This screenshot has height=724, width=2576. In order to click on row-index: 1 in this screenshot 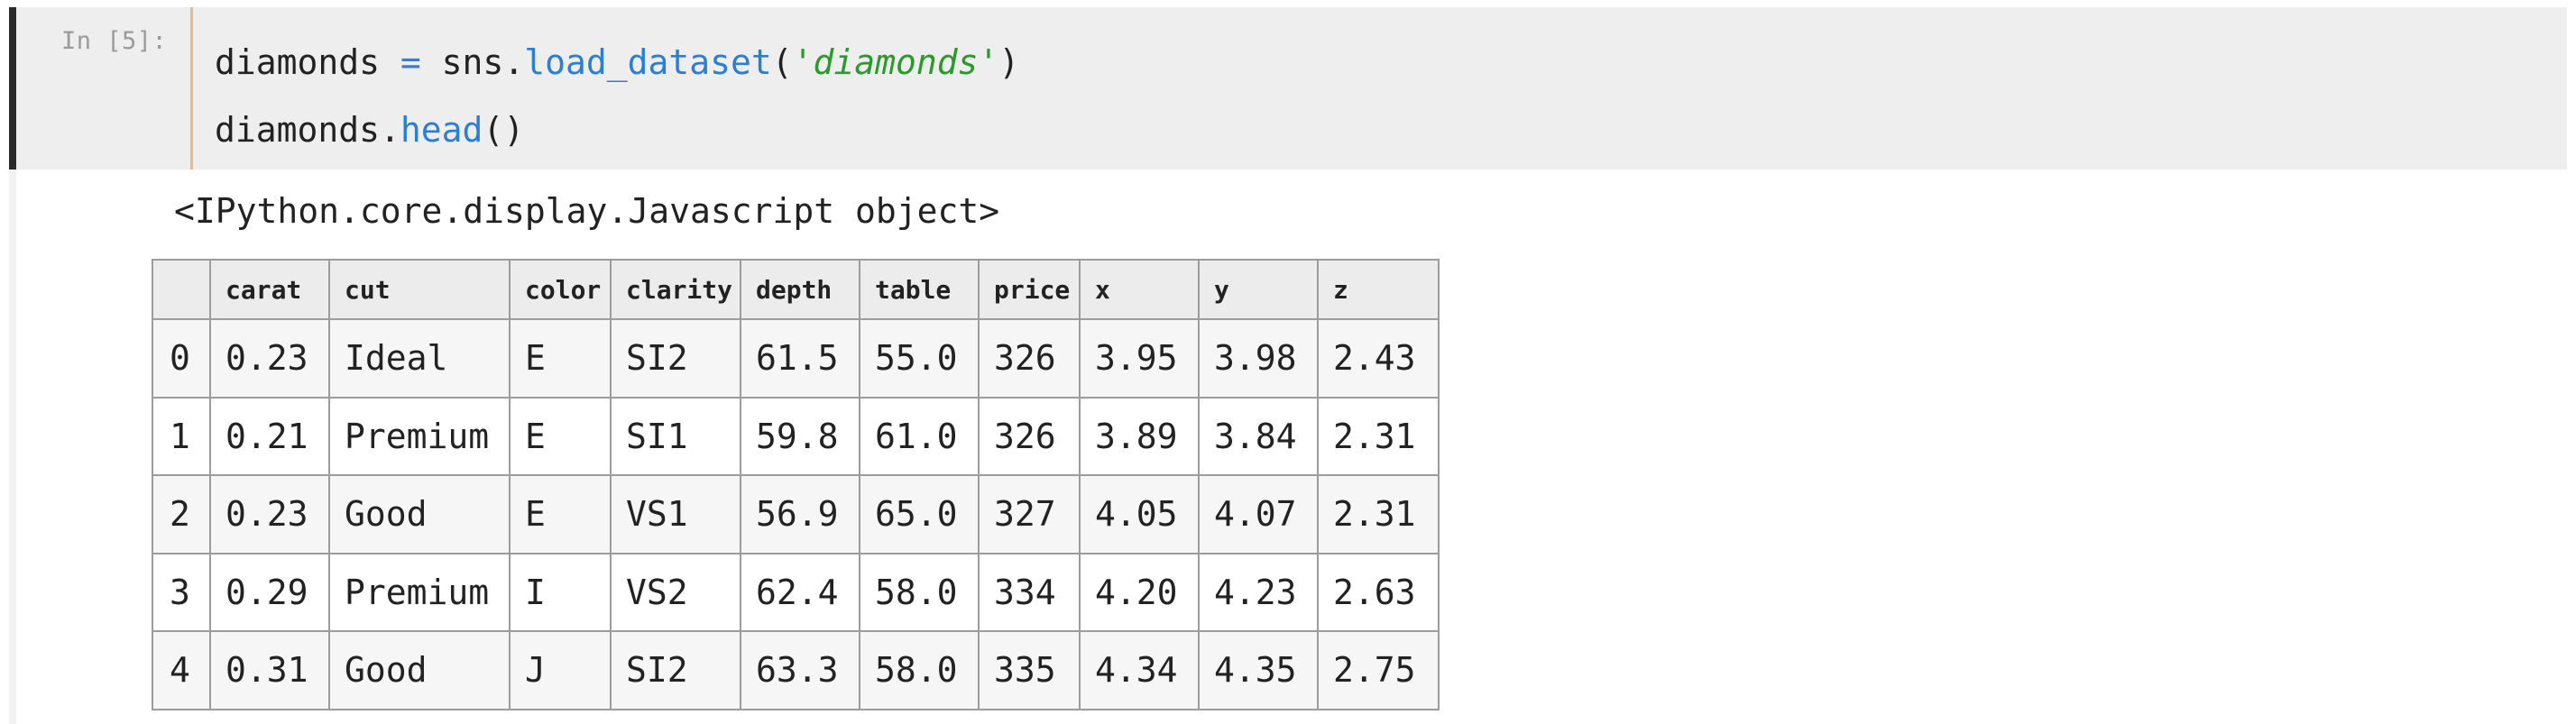, I will do `click(181, 436)`.